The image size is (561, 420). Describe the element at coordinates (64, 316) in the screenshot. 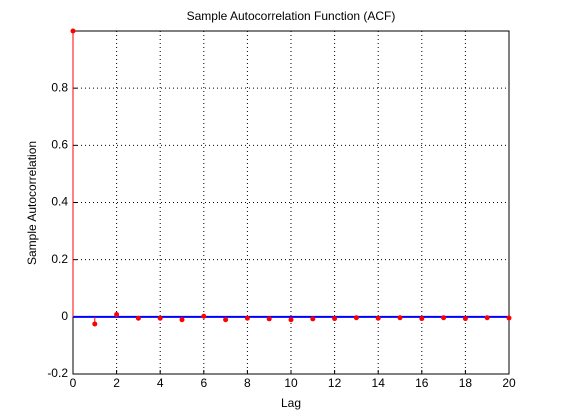

I see `y-tick-label: 0` at that location.